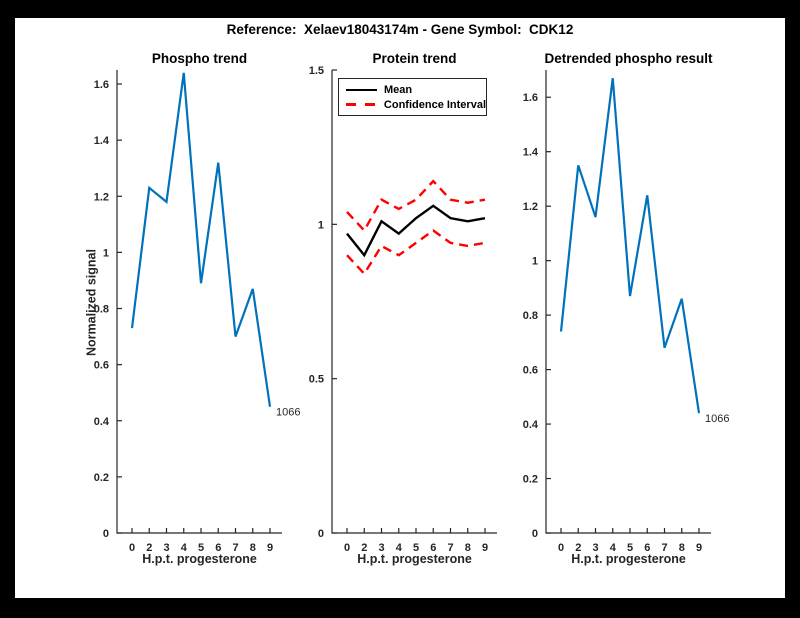 Image resolution: width=800 pixels, height=618 pixels. What do you see at coordinates (416, 206) in the screenshot?
I see `confidence-interval-upper-line` at bounding box center [416, 206].